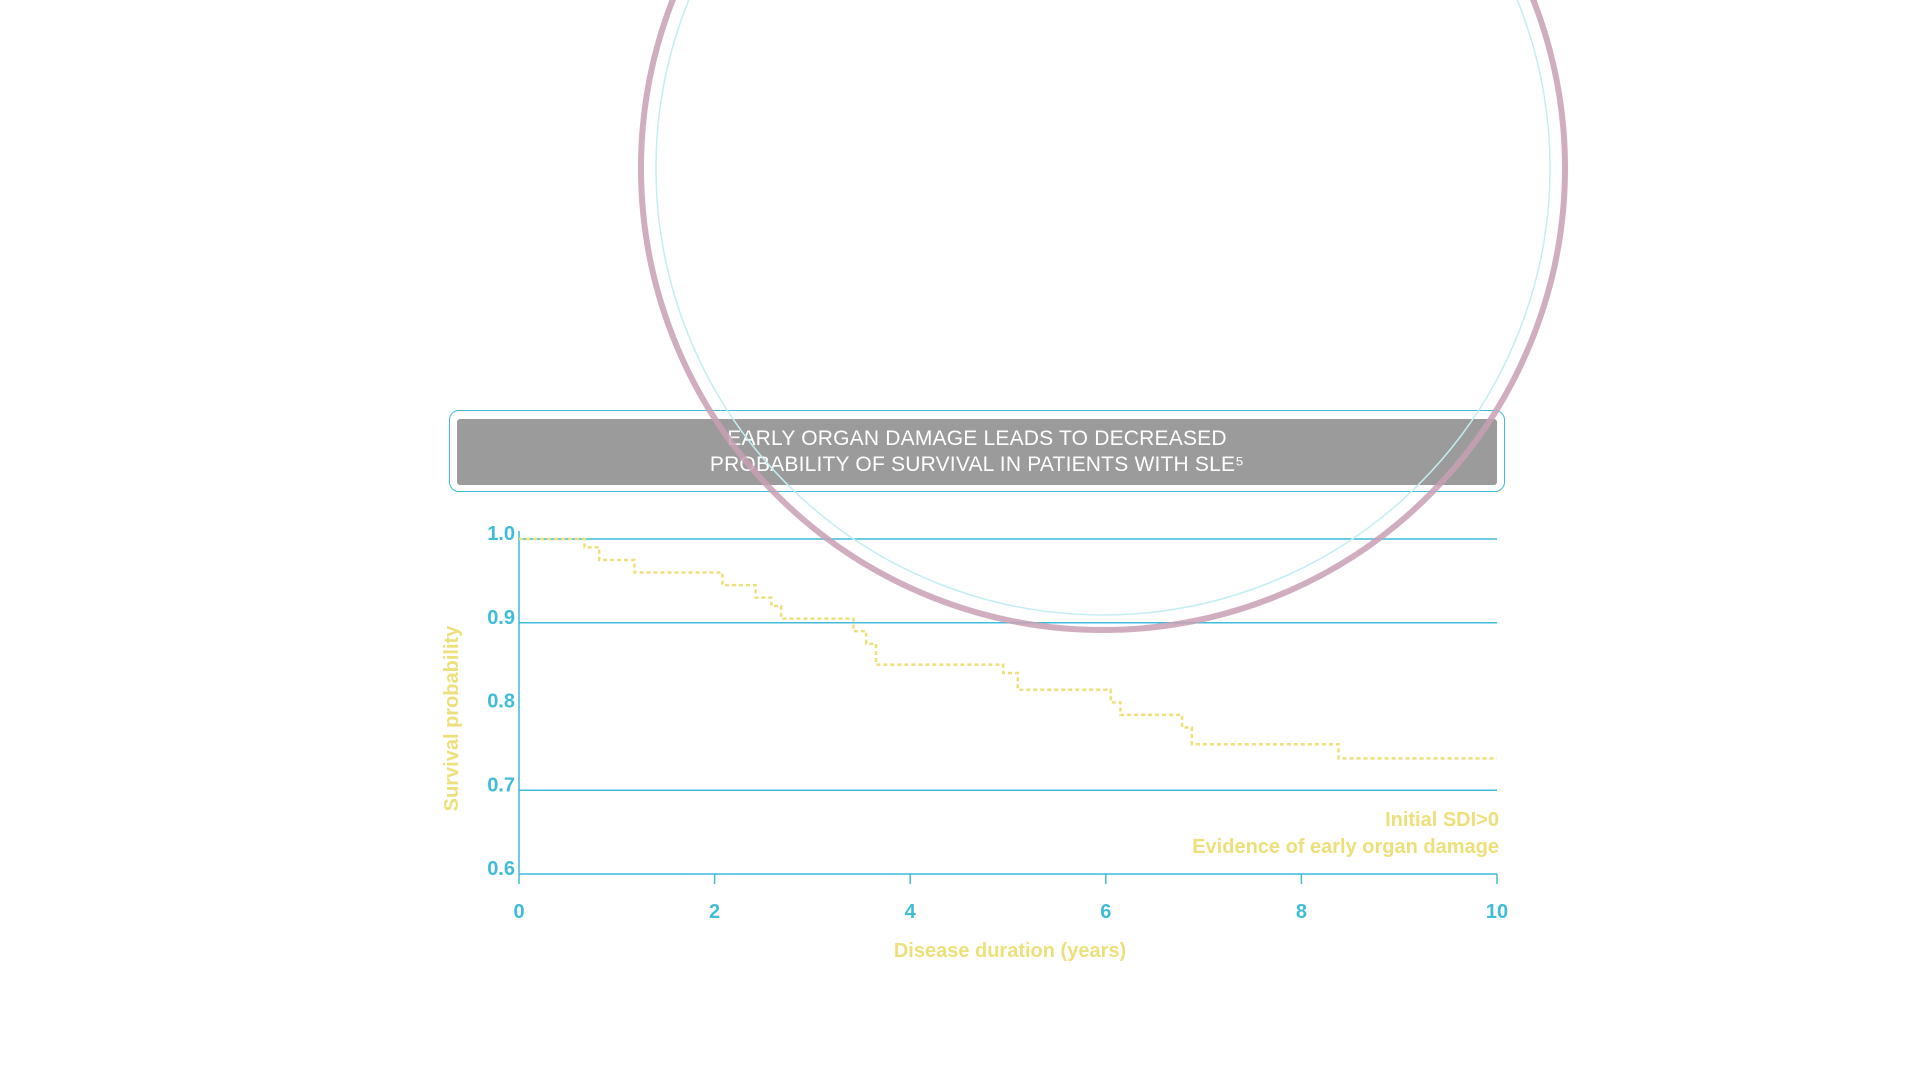  Describe the element at coordinates (911, 912) in the screenshot. I see `x-tick-label-4: 4` at that location.